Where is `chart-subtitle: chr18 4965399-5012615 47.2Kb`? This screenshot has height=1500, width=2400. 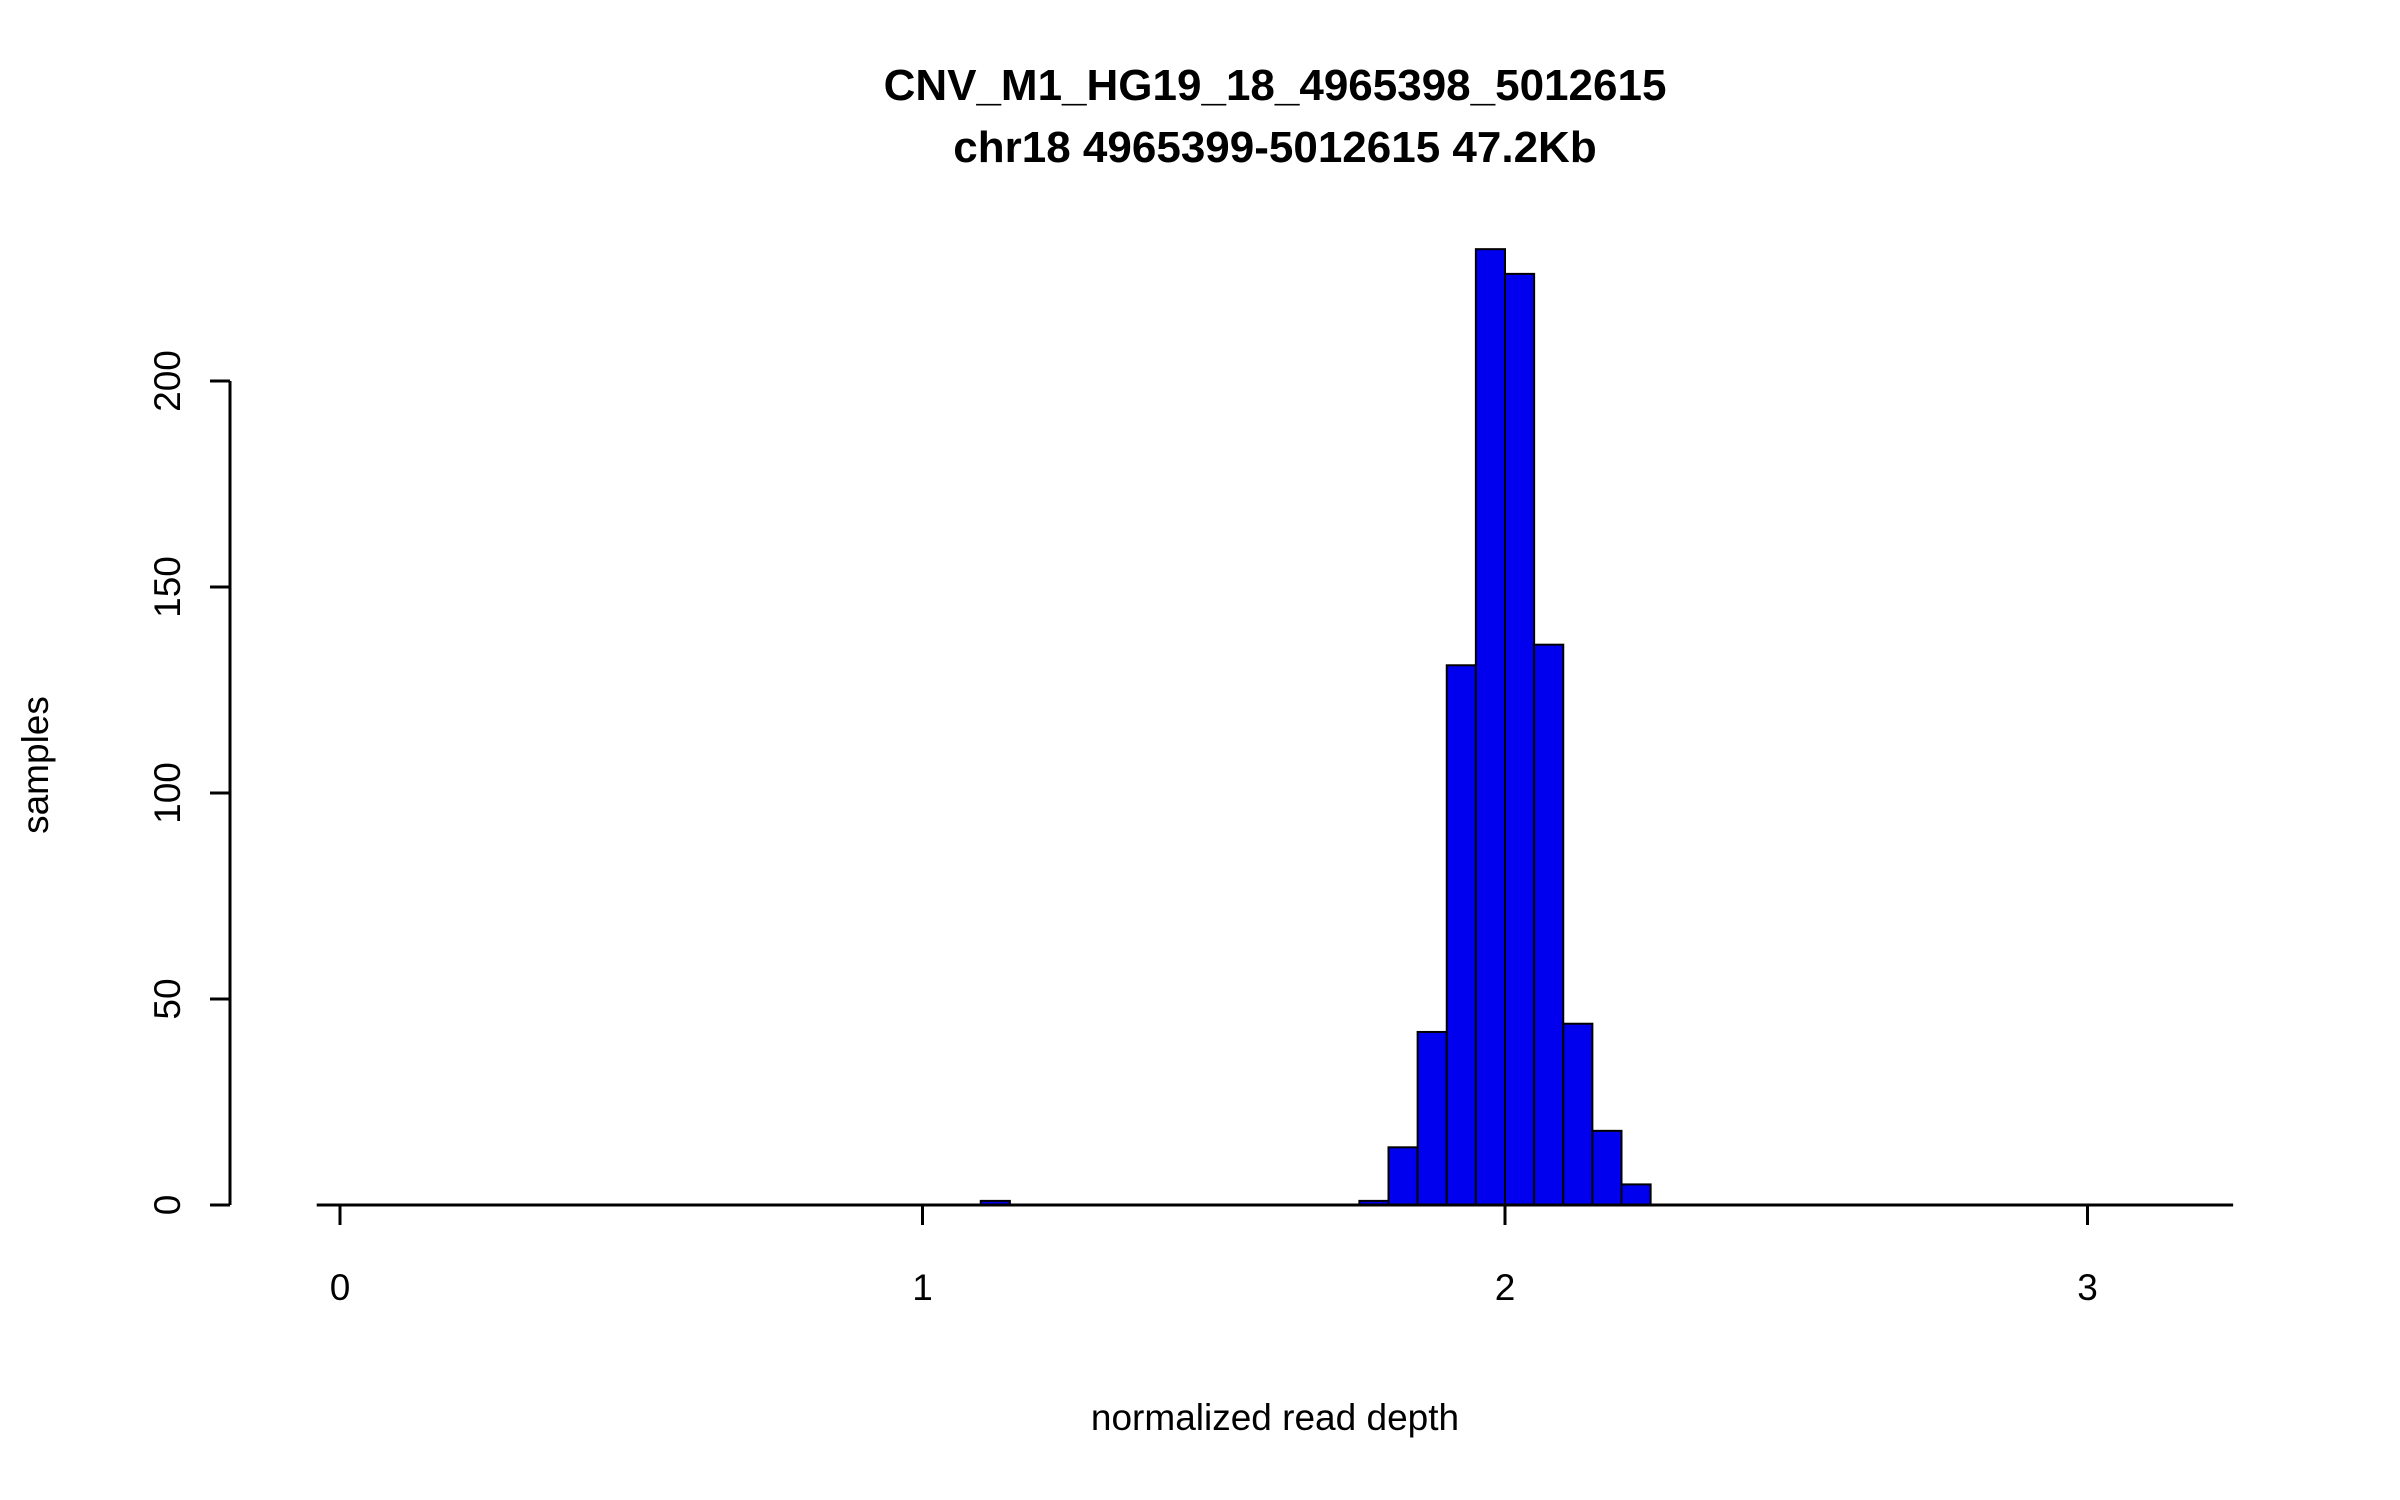
chart-subtitle: chr18 4965399-5012615 47.2Kb is located at coordinates (1274, 147).